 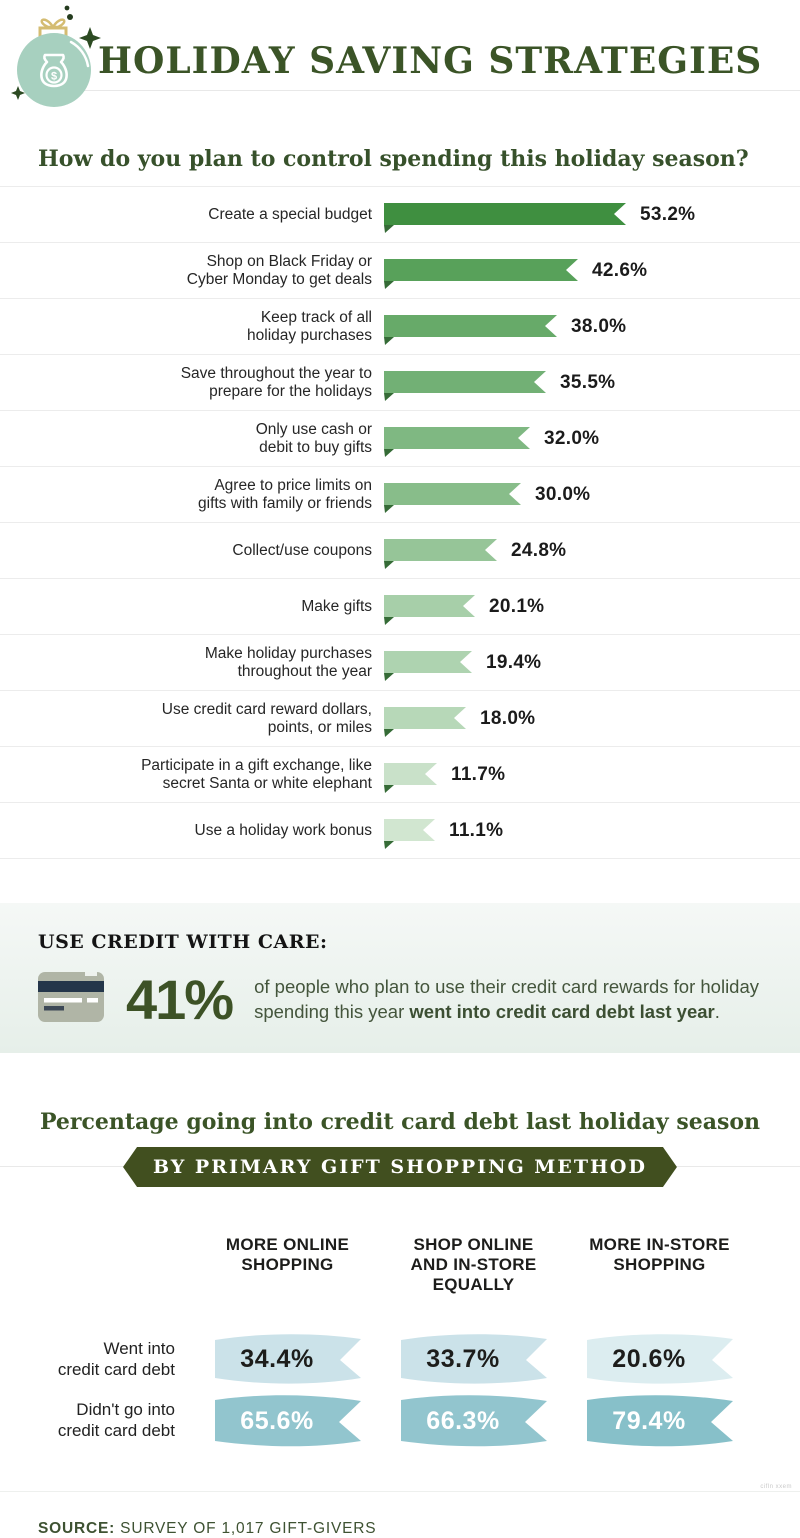 I want to click on svg-text: 65.6%, so click(x=276, y=1421).